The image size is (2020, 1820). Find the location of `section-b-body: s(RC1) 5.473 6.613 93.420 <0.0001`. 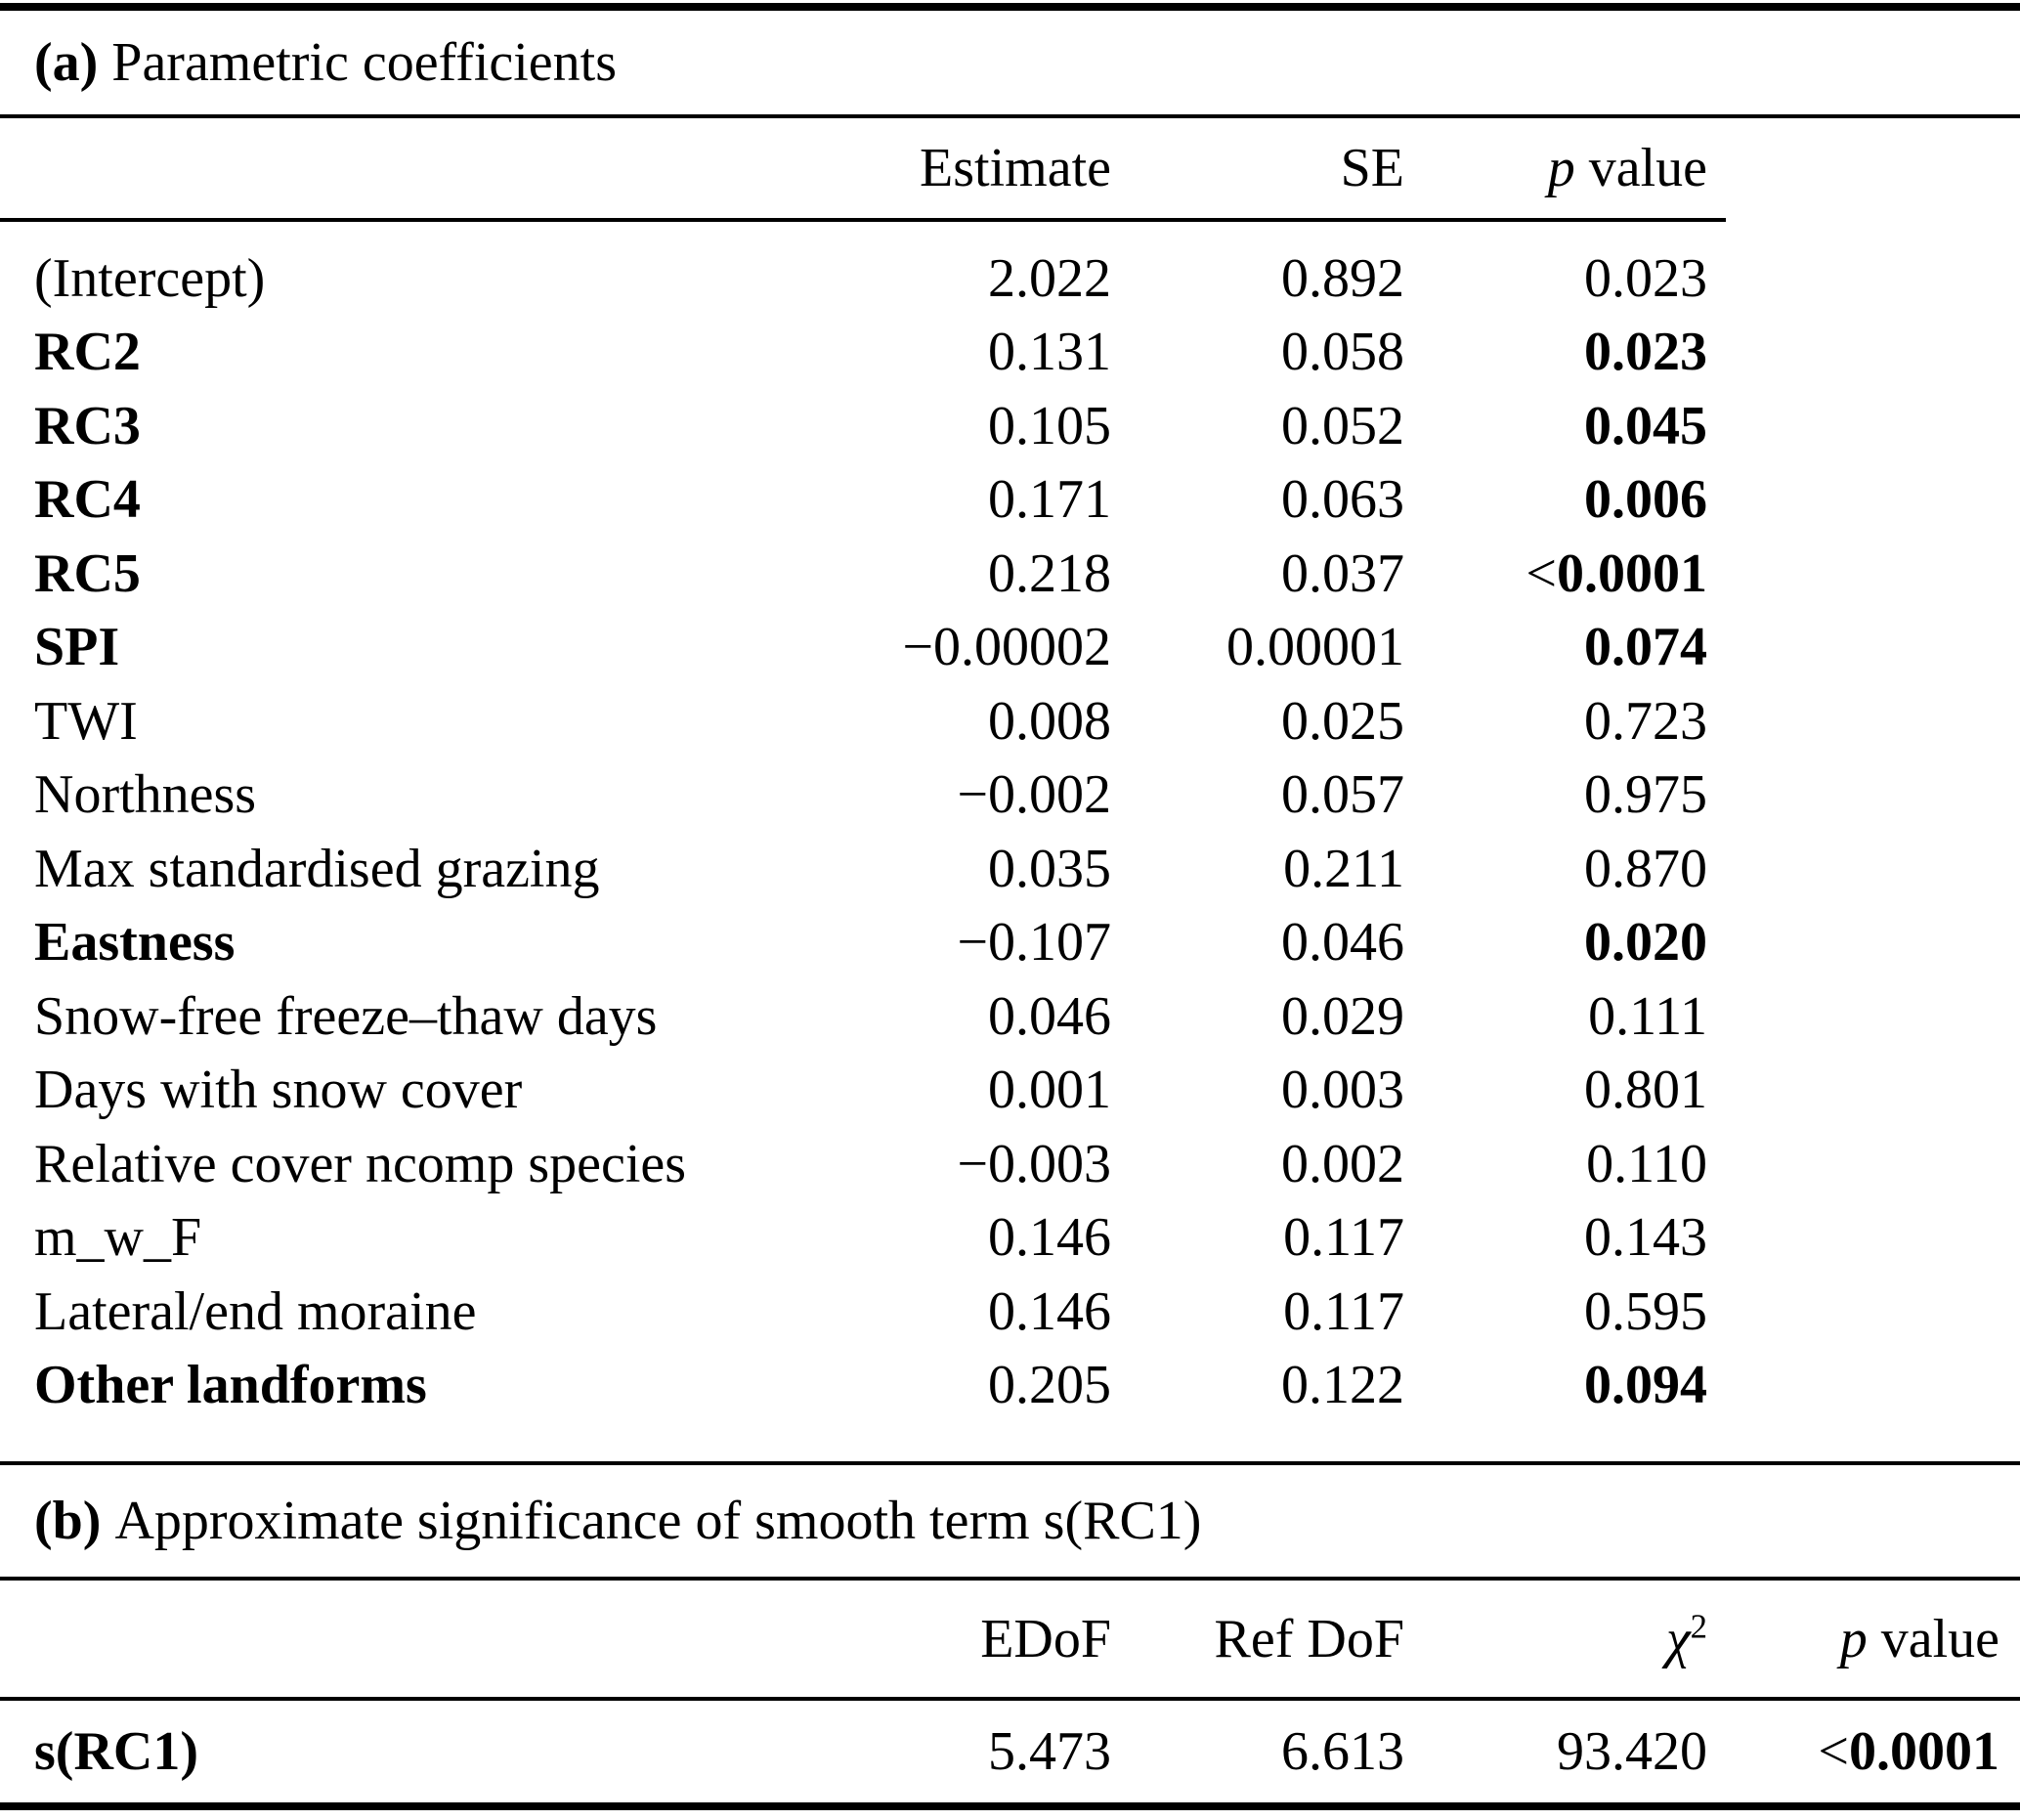

section-b-body: s(RC1) 5.473 6.613 93.420 <0.0001 is located at coordinates (1010, 1751).